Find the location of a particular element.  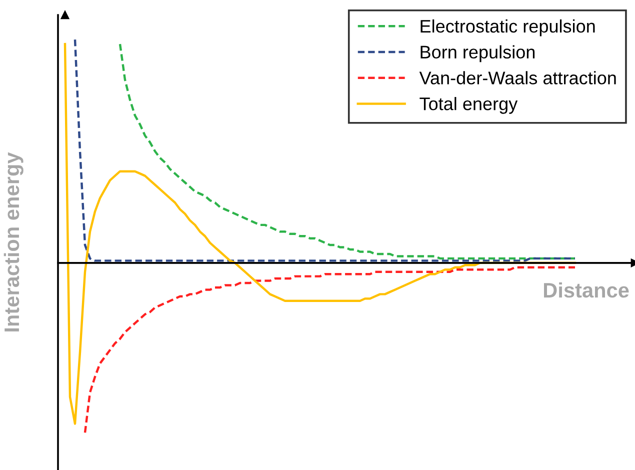

legend-label: Born repulsion is located at coordinates (477, 53).